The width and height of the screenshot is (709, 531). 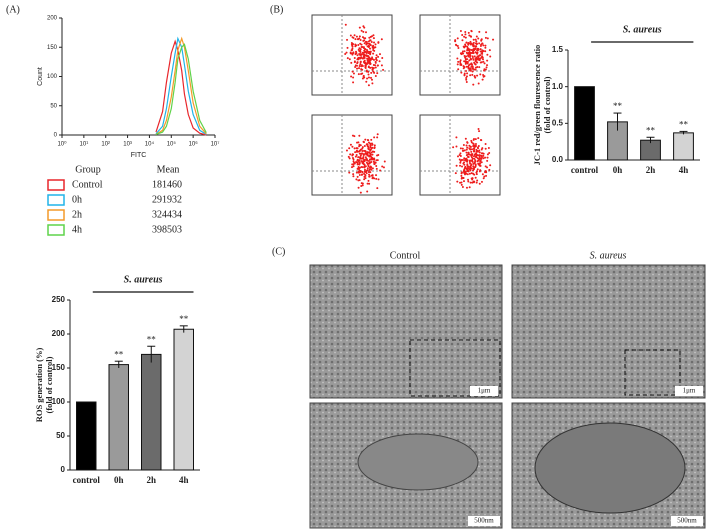 I want to click on x-tick-label: 10¹, so click(x=84, y=145).